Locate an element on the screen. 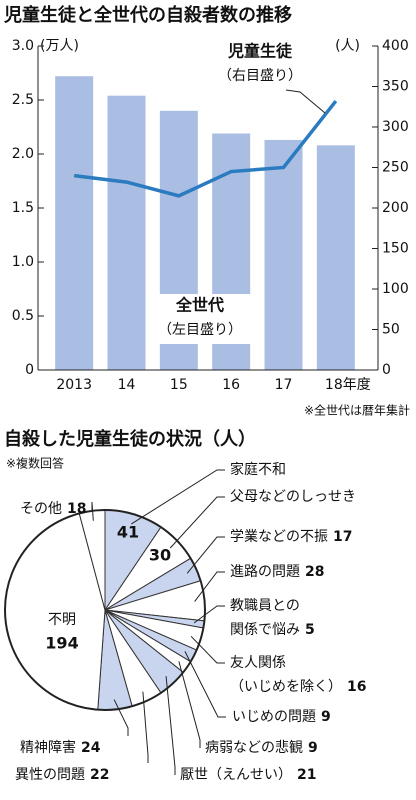  y-unit: (万人) is located at coordinates (59, 46).